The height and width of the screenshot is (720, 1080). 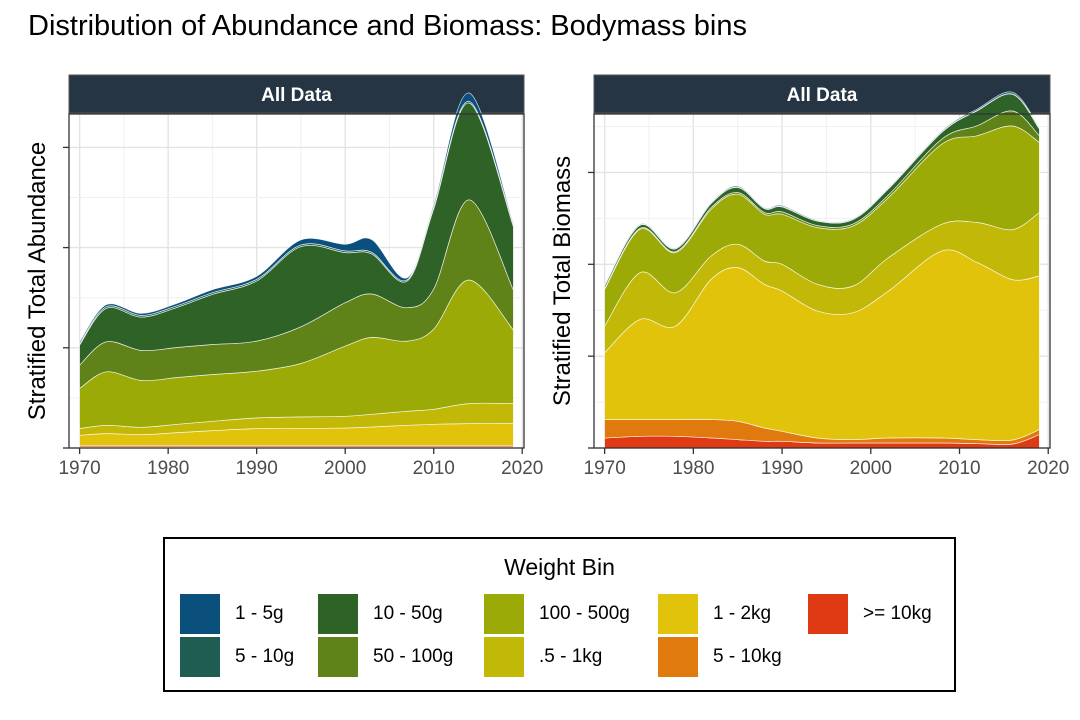 What do you see at coordinates (265, 656) in the screenshot?
I see `legend-label: 5 - 10g` at bounding box center [265, 656].